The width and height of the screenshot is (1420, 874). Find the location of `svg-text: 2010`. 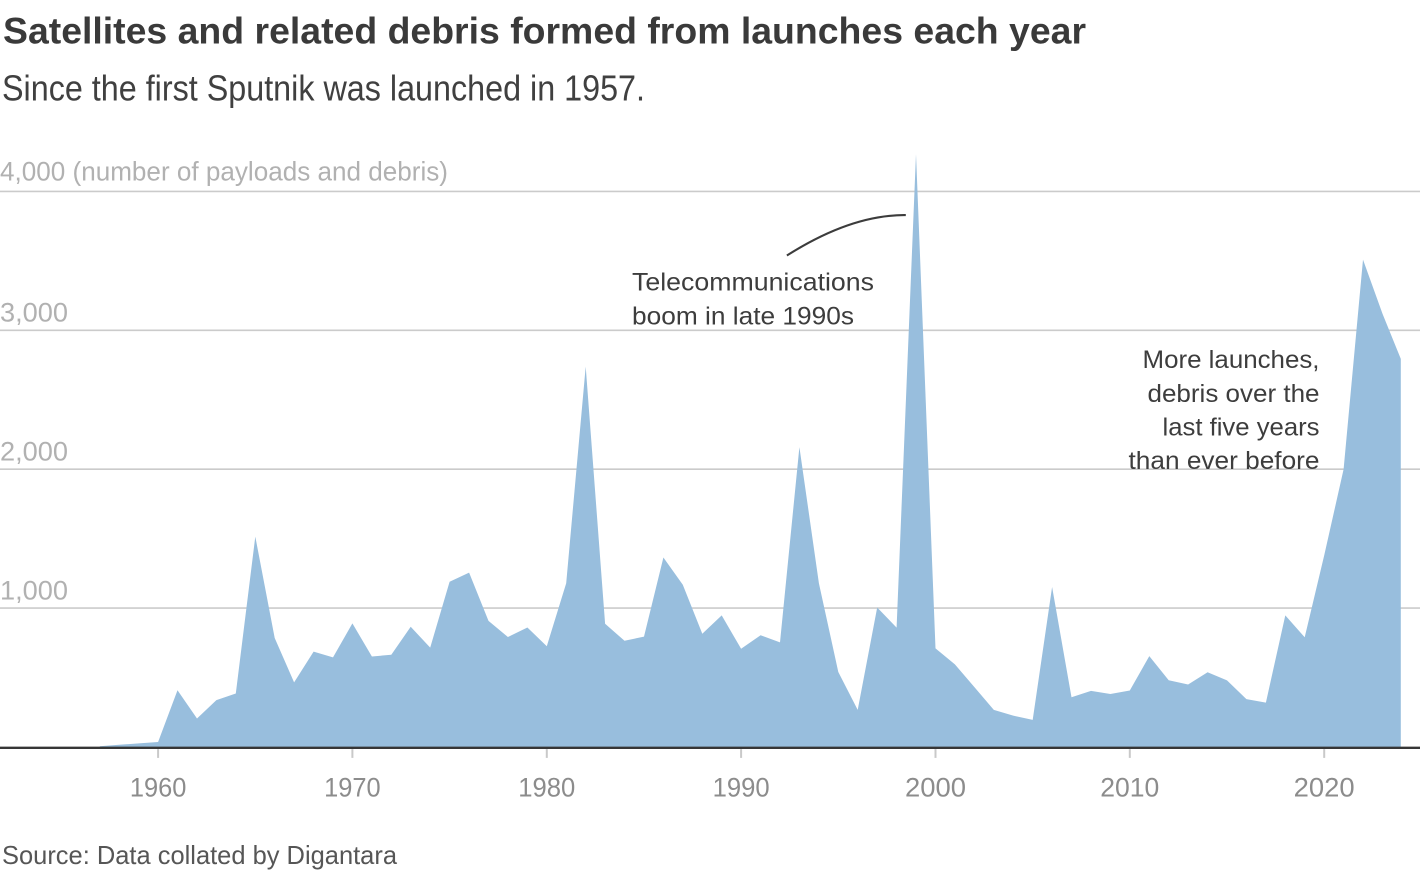

svg-text: 2010 is located at coordinates (1129, 787).